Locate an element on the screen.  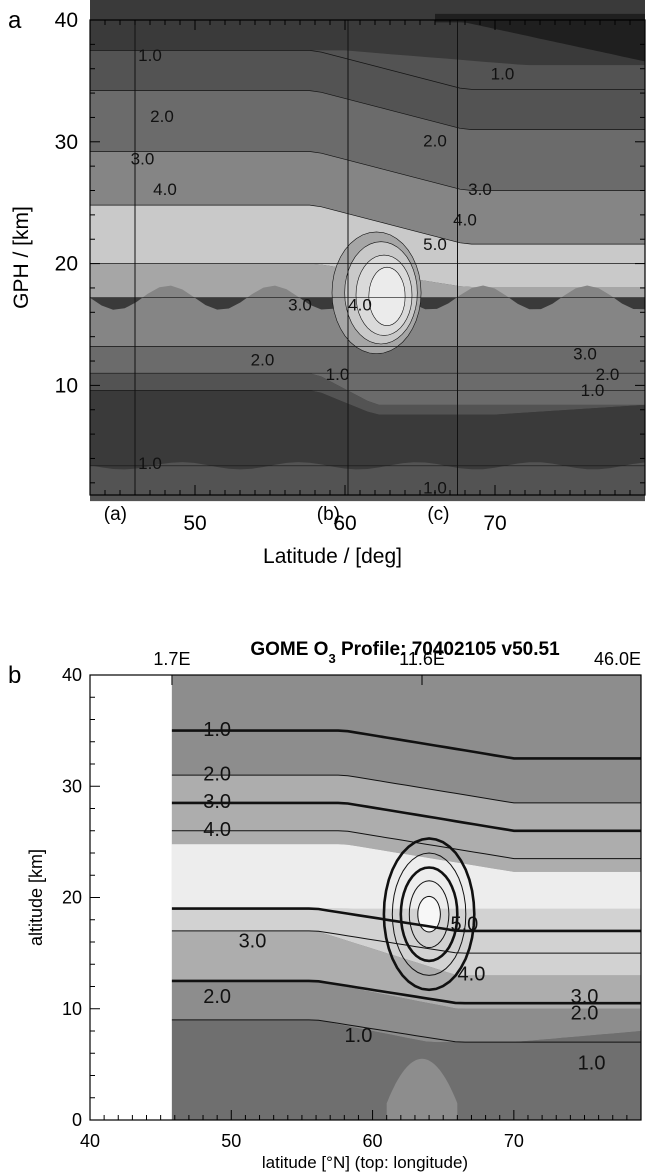
contour-band-top is located at coordinates (540, 37).